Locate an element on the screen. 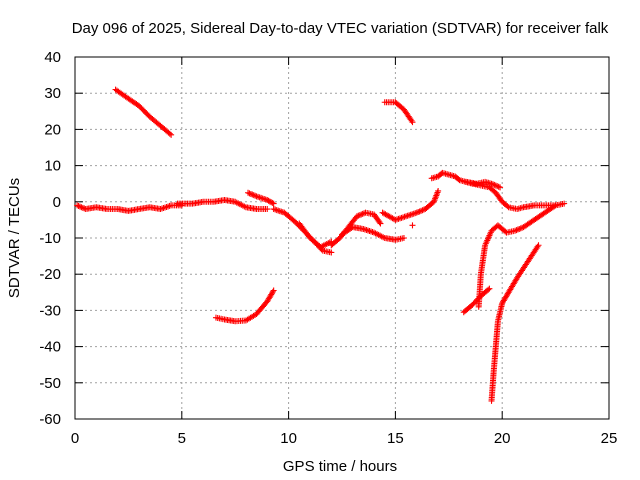  x-tick-label: 25 is located at coordinates (609, 438).